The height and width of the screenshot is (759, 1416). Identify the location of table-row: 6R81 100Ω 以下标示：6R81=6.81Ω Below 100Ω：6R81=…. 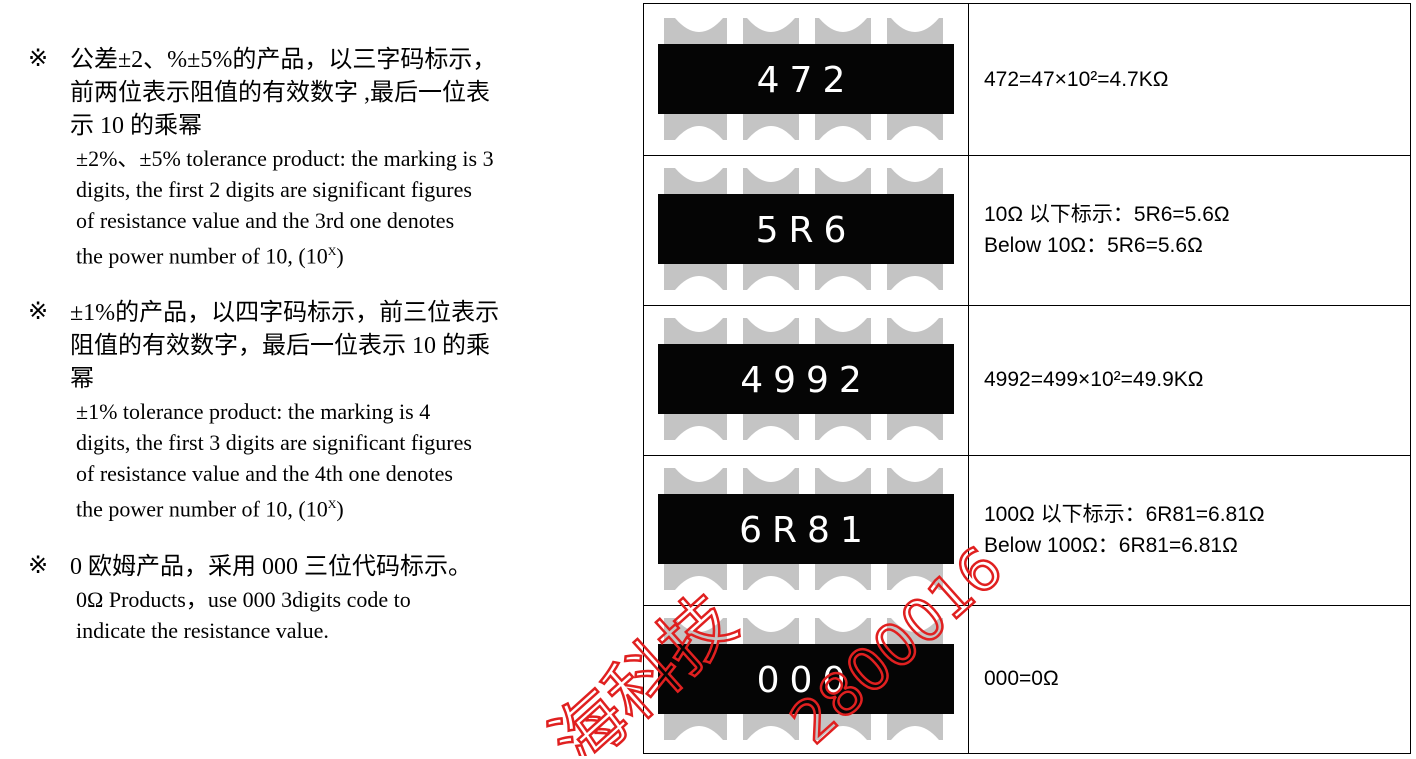
(1027, 530).